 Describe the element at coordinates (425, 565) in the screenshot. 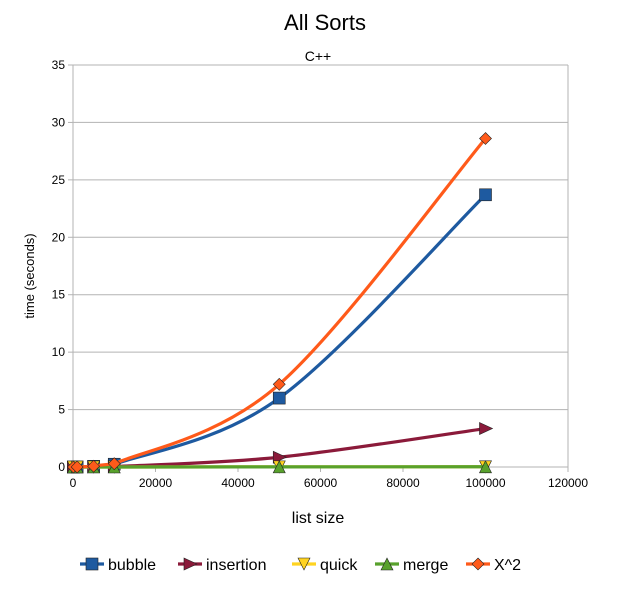

I see `legend-label: merge` at that location.